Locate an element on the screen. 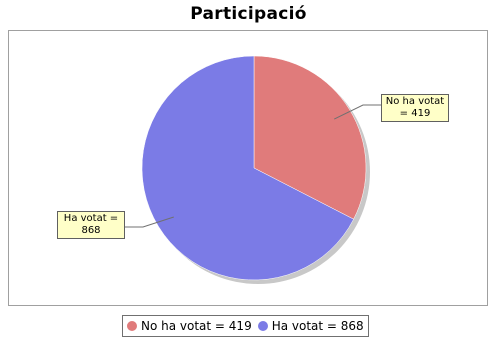  chart-title: Participació is located at coordinates (248, 14).